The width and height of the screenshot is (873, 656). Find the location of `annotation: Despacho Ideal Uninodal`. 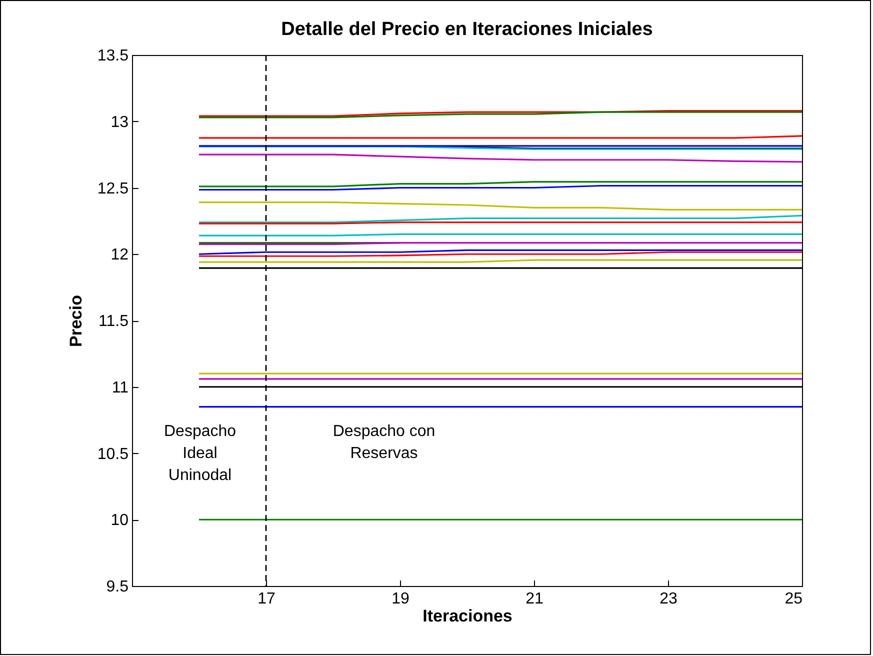

annotation: Despacho Ideal Uninodal is located at coordinates (200, 453).